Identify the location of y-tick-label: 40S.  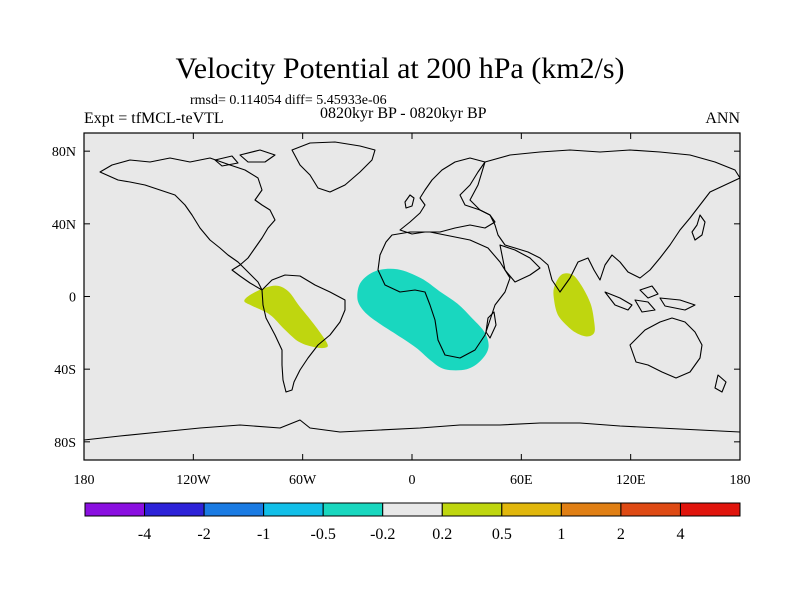
(65, 370).